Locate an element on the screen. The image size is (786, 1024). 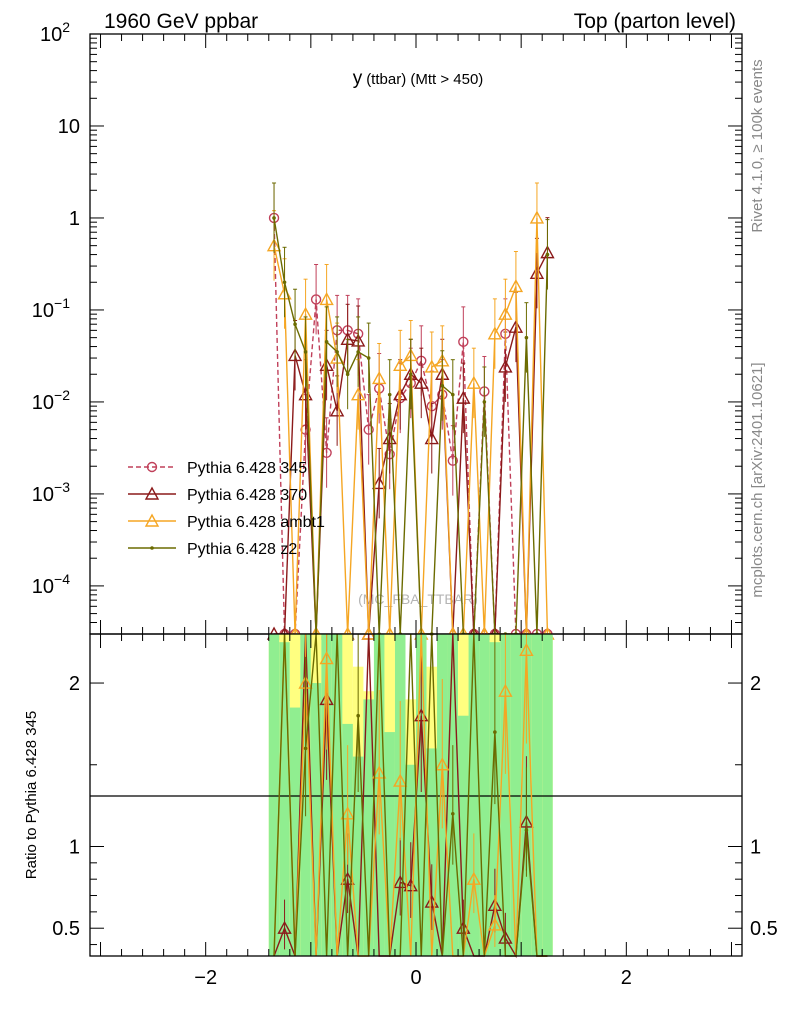
ratio-ytick-label: 2 is located at coordinates (74, 684).